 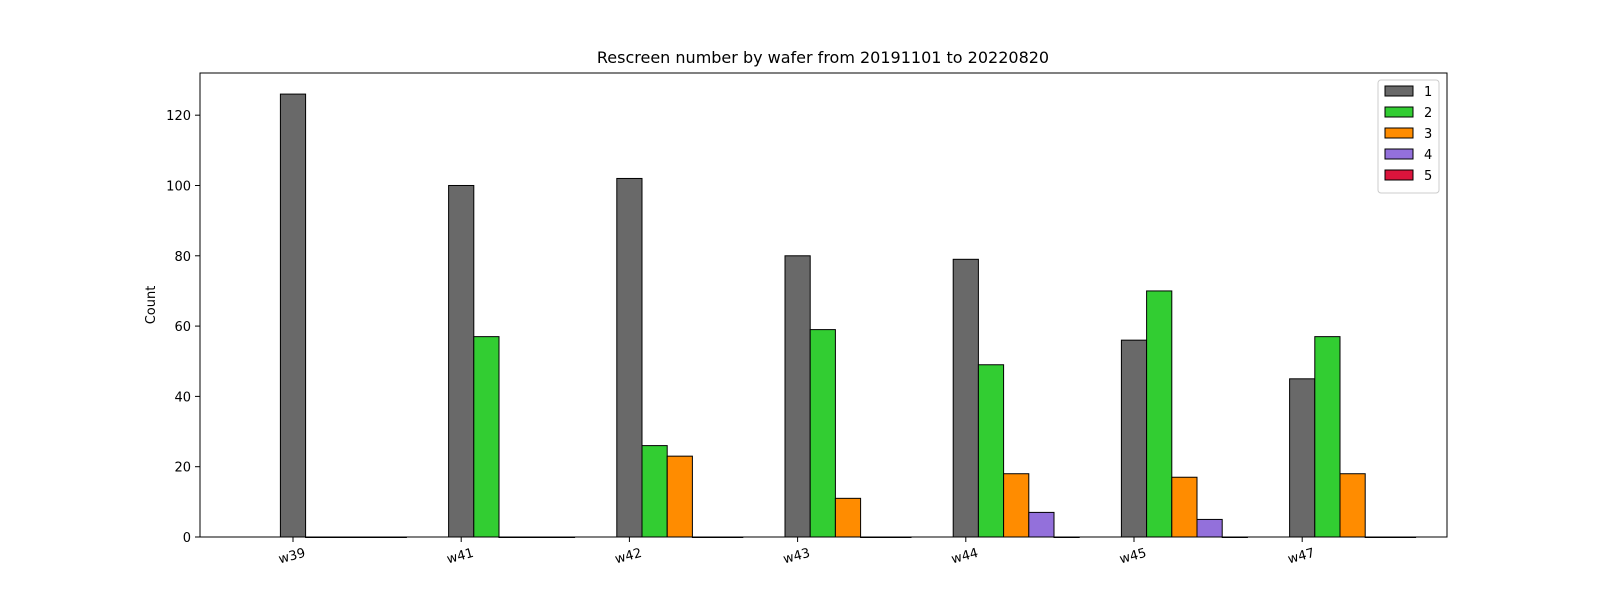 What do you see at coordinates (965, 557) in the screenshot?
I see `x-tick-label-w44: w44` at bounding box center [965, 557].